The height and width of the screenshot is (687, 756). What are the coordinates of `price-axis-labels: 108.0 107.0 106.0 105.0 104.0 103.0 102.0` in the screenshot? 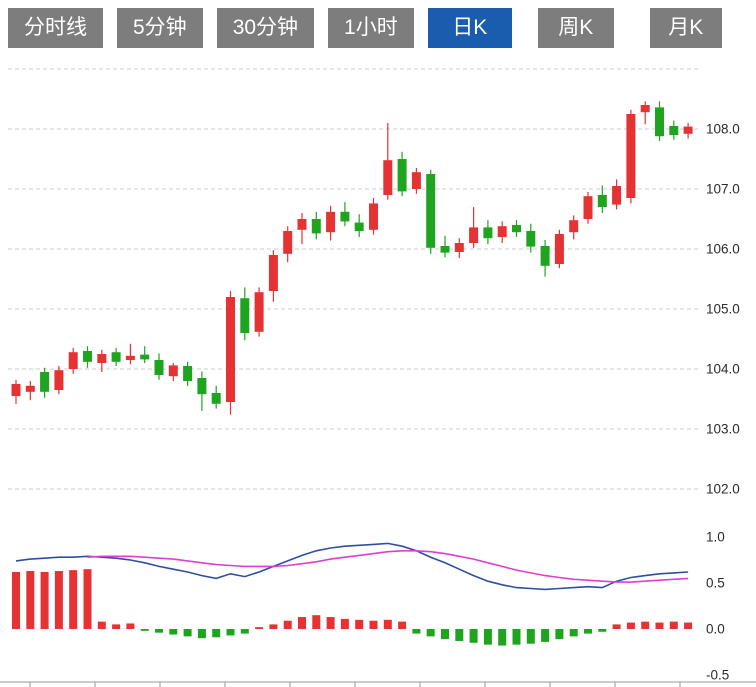 It's located at (723, 309).